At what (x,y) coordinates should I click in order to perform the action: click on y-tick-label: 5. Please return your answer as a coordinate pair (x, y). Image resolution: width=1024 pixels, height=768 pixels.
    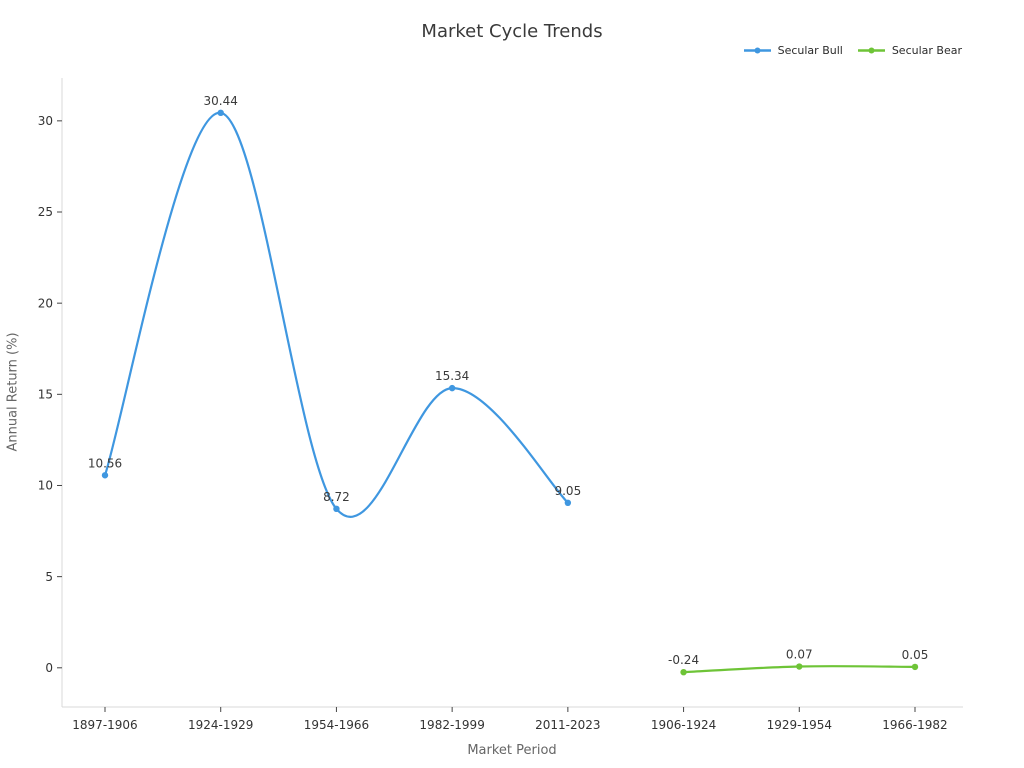
    Looking at the image, I should click on (49, 577).